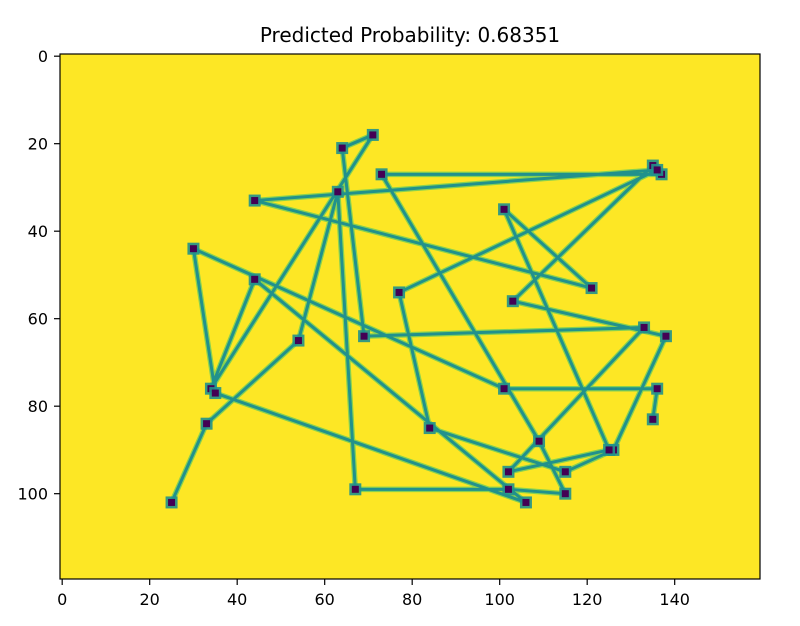 Image resolution: width=800 pixels, height=626 pixels. I want to click on x-tick-label: 80, so click(412, 599).